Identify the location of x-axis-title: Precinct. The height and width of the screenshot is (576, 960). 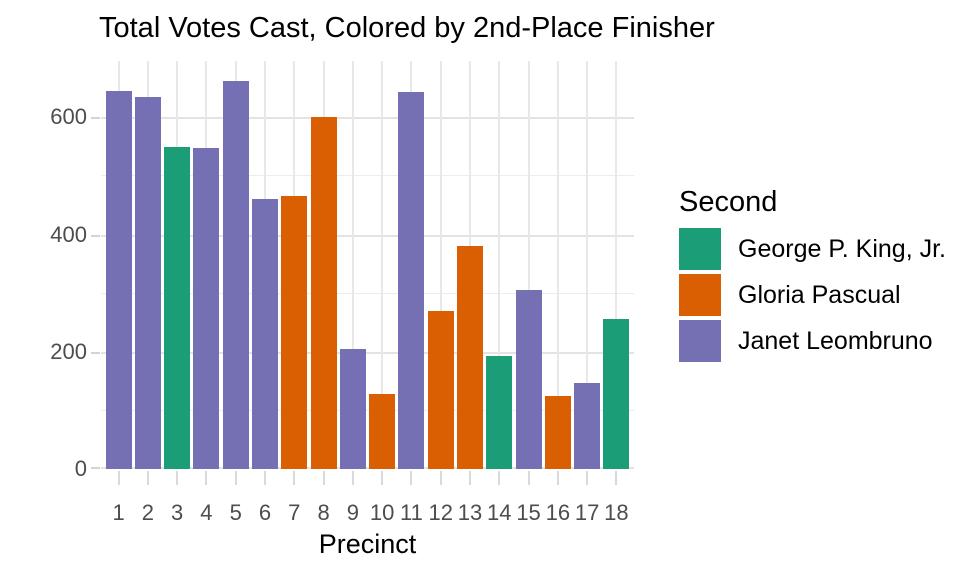
(367, 544).